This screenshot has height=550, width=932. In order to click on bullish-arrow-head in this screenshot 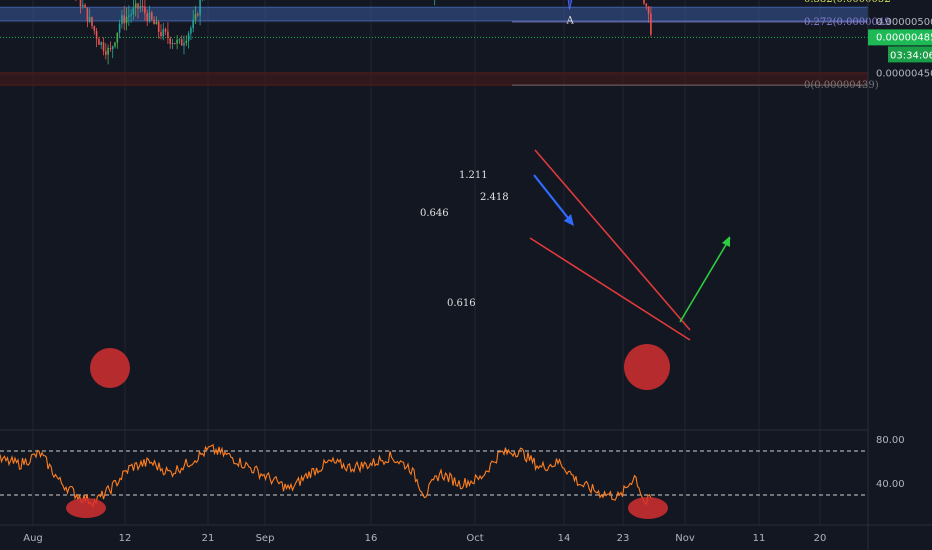, I will do `click(726, 241)`.